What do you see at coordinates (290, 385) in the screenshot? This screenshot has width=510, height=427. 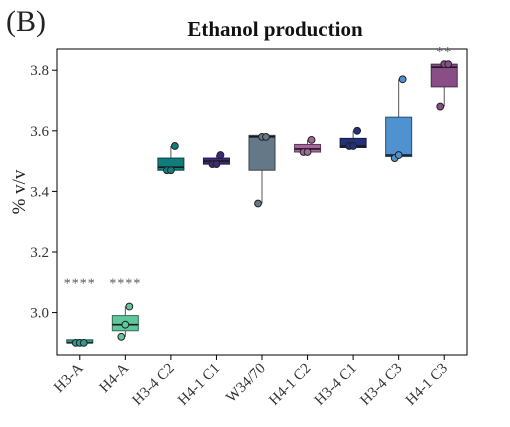 I see `x-tick-label: H4-1 C2` at bounding box center [290, 385].